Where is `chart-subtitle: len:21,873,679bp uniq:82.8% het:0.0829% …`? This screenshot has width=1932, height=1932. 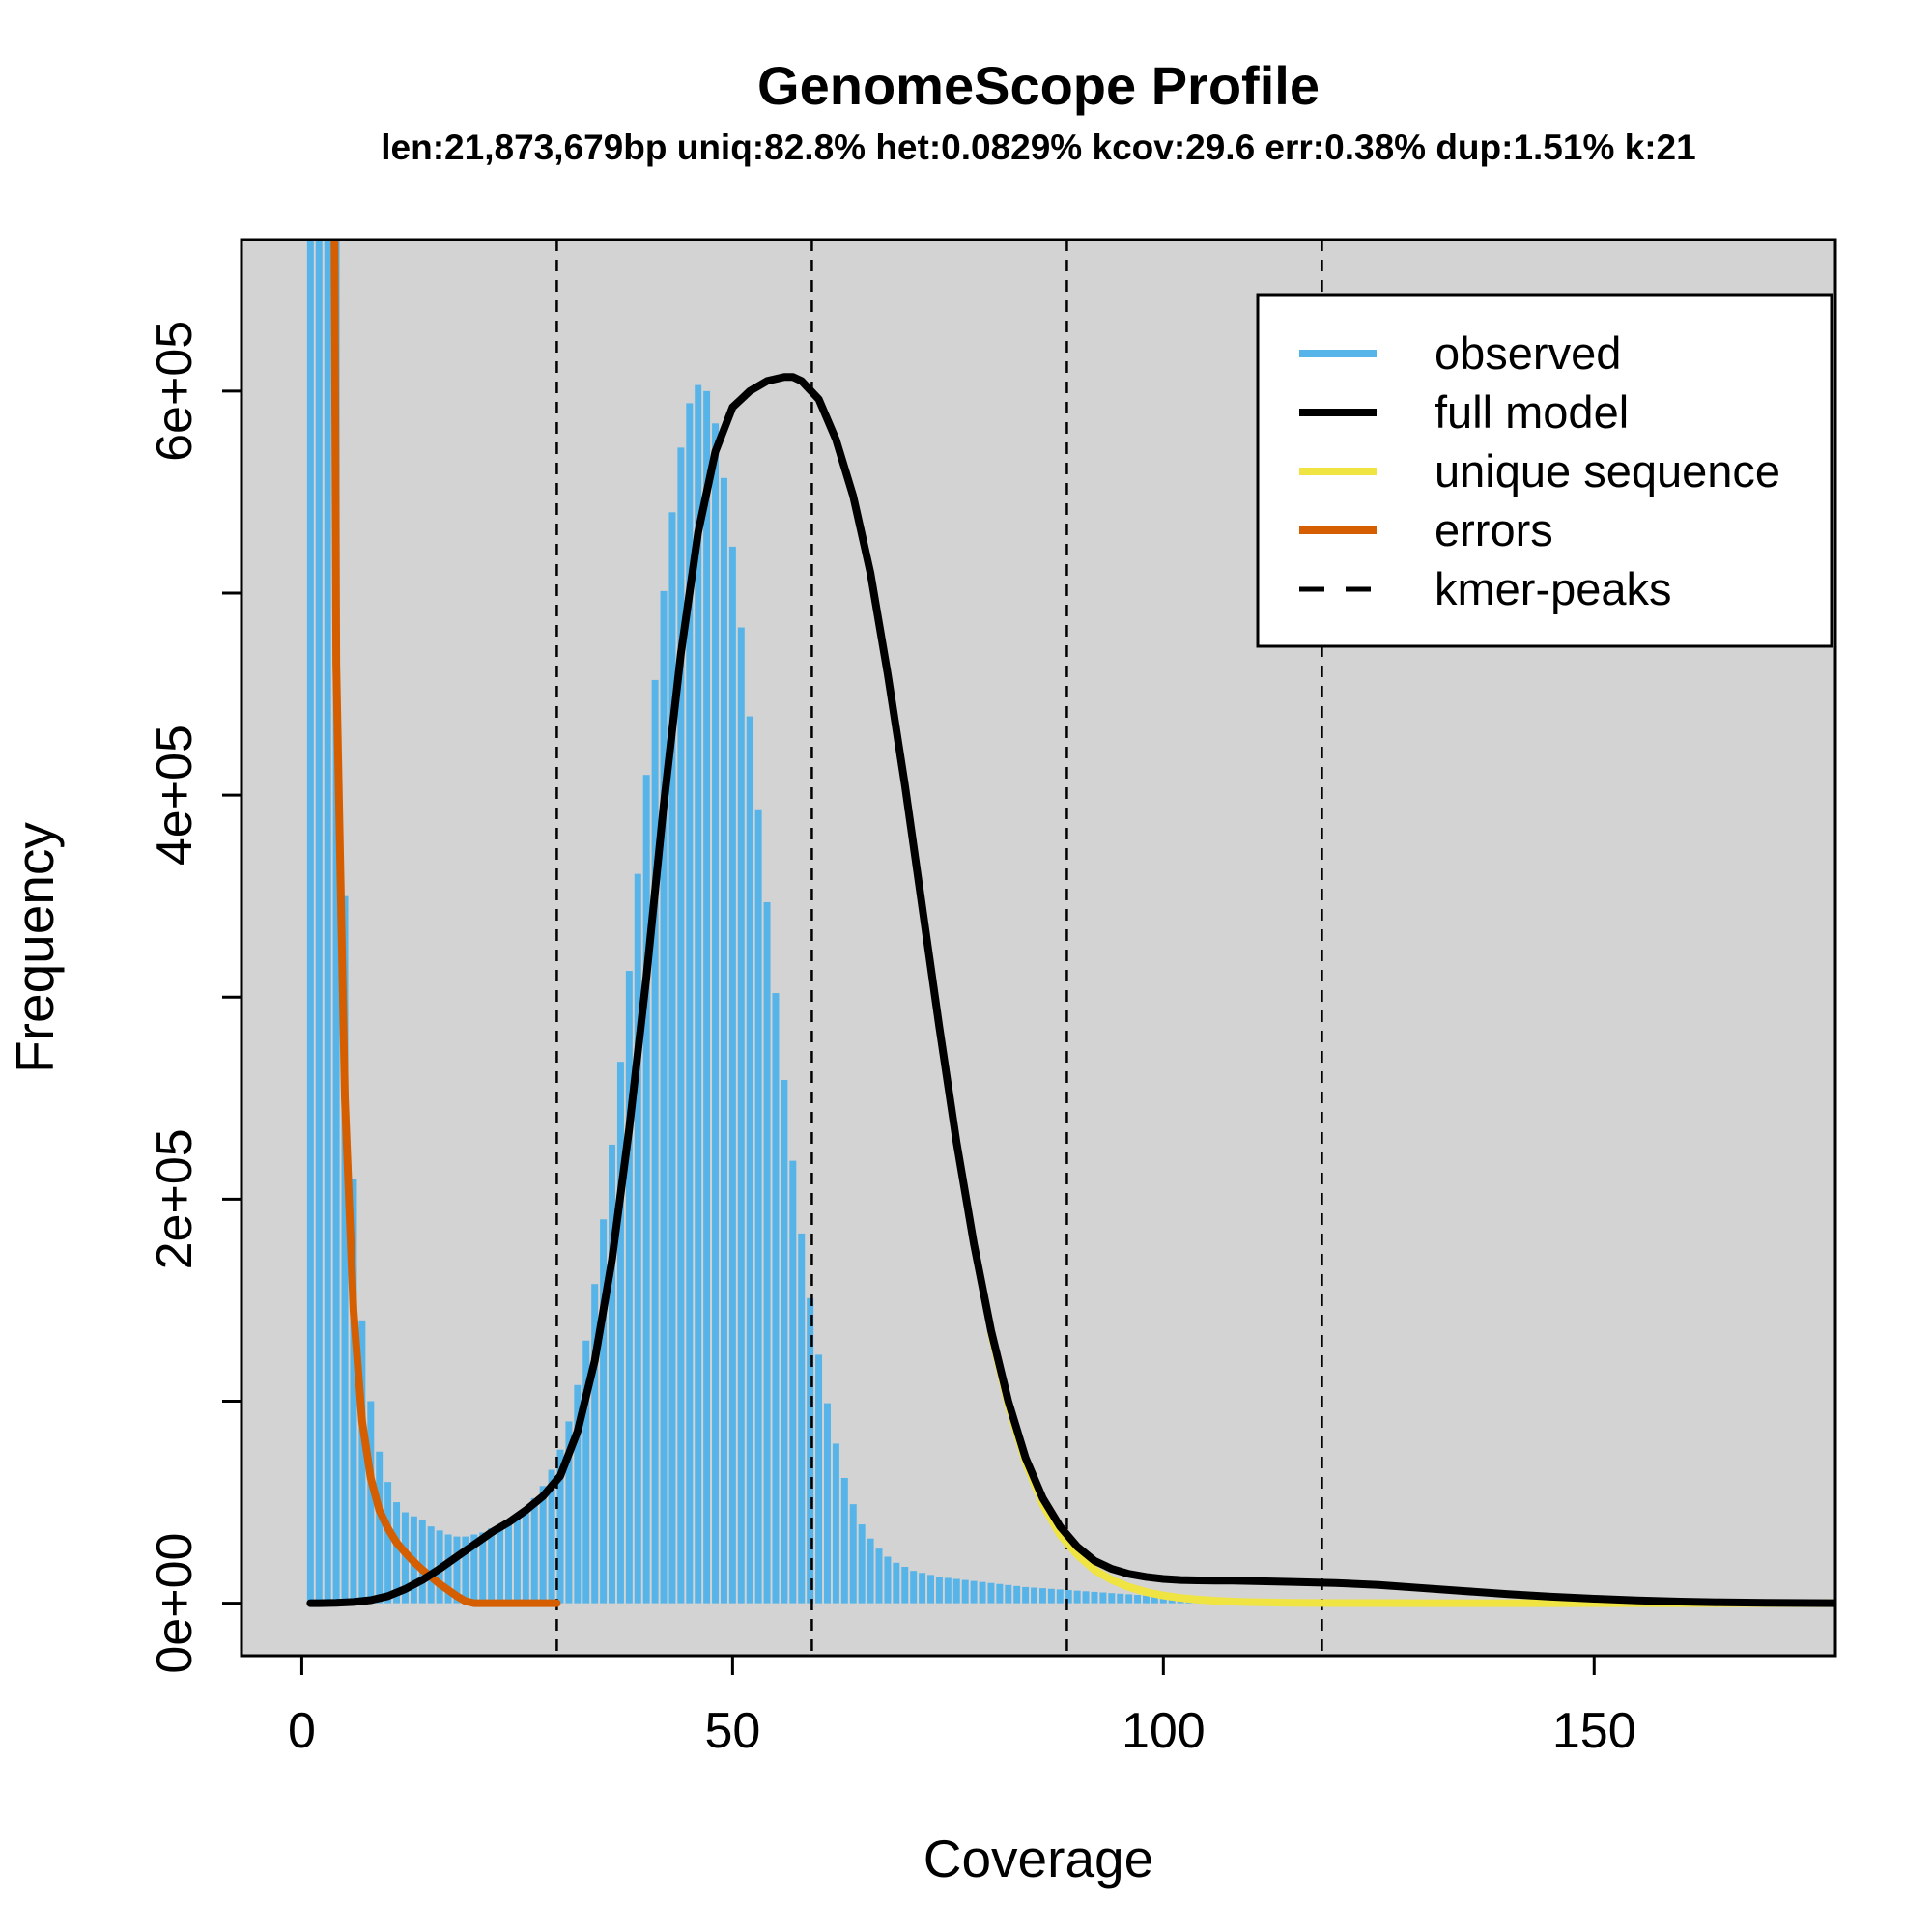
chart-subtitle: len:21,873,679bp uniq:82.8% het:0.0829% … is located at coordinates (1038, 147).